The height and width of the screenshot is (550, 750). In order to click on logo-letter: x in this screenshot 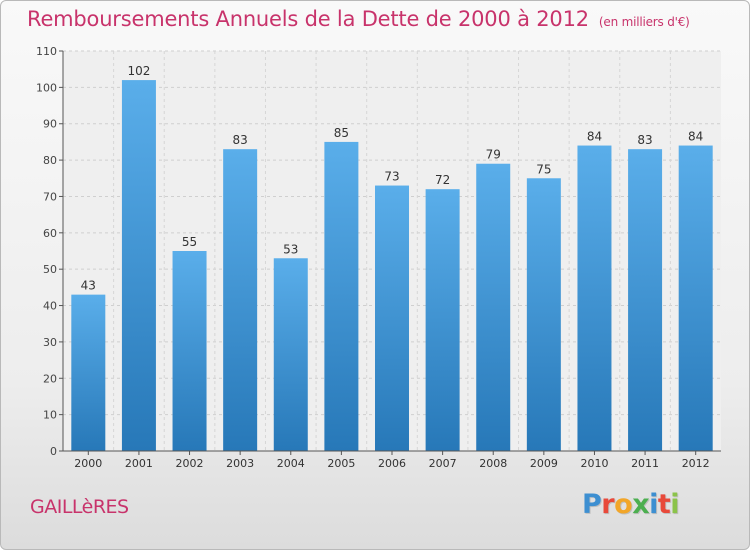, I will do `click(641, 504)`.